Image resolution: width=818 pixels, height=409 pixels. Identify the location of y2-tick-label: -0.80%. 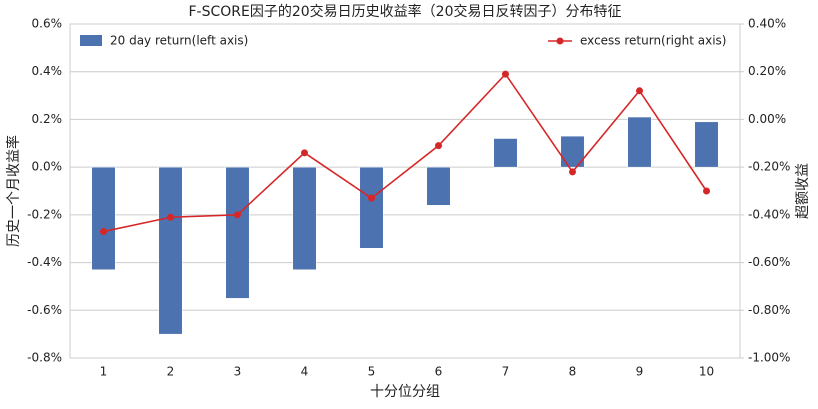
(769, 310).